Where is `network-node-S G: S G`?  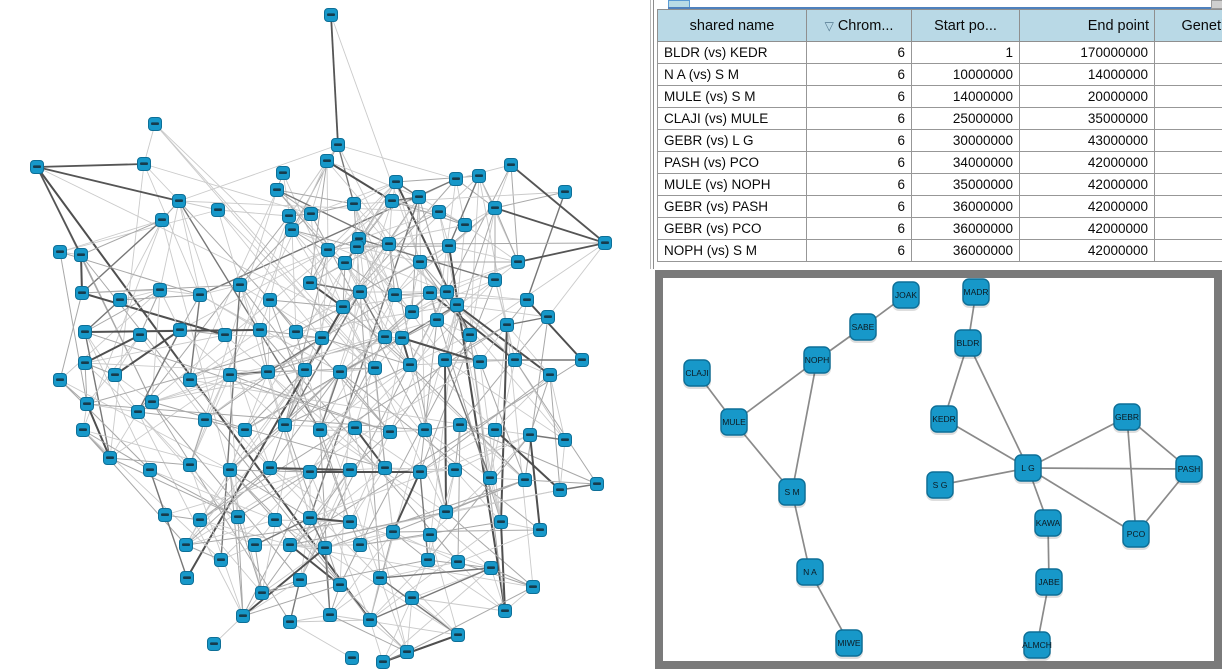
network-node-S G: S G is located at coordinates (940, 486).